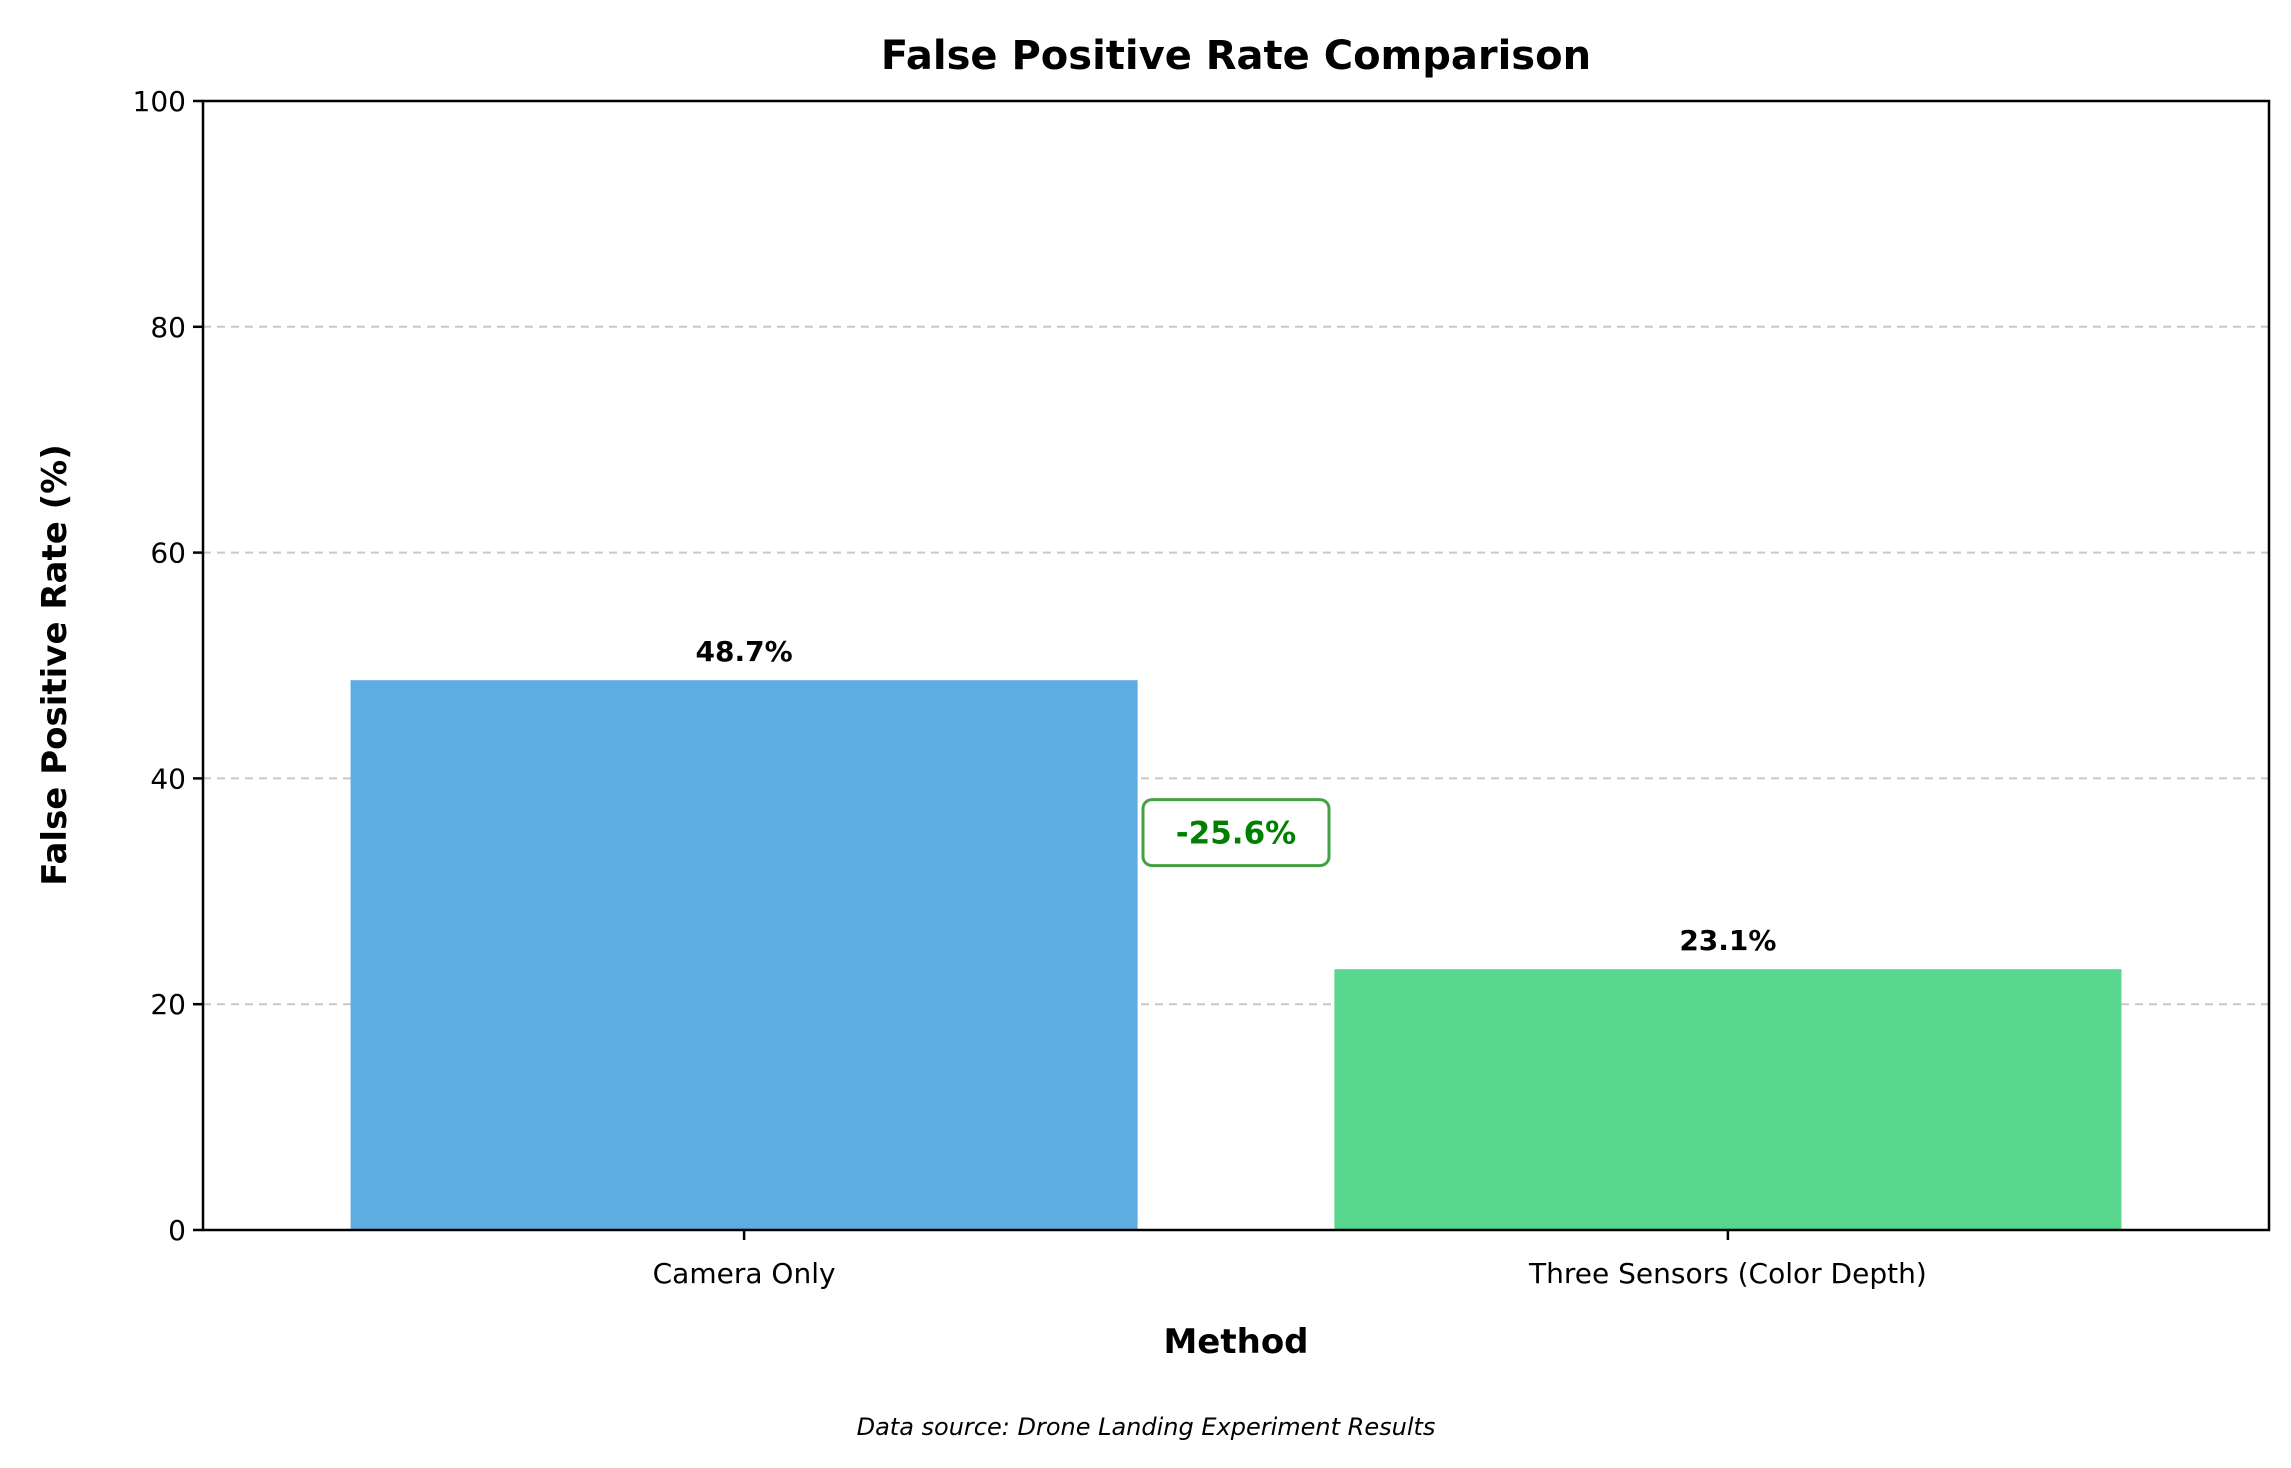  What do you see at coordinates (168, 553) in the screenshot?
I see `y-tick-label: 60` at bounding box center [168, 553].